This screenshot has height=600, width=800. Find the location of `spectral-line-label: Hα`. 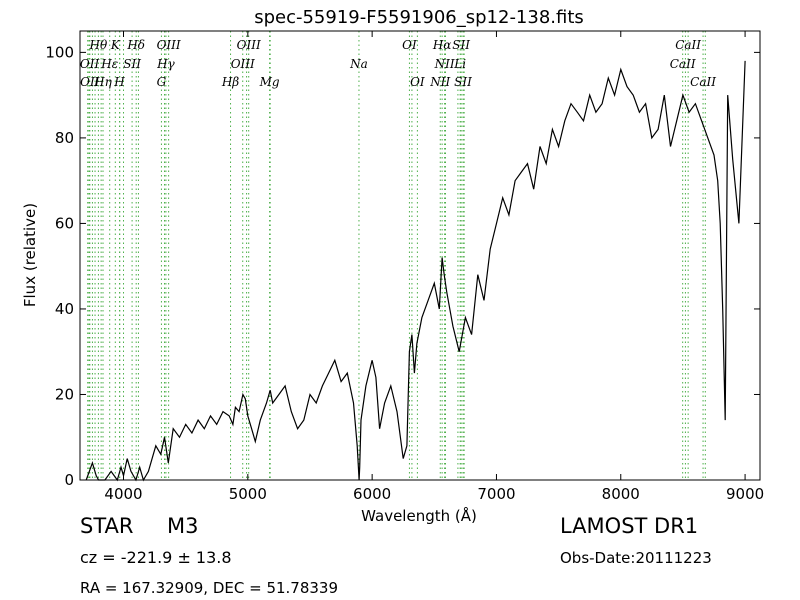

spectral-line-label: Hα is located at coordinates (442, 45).